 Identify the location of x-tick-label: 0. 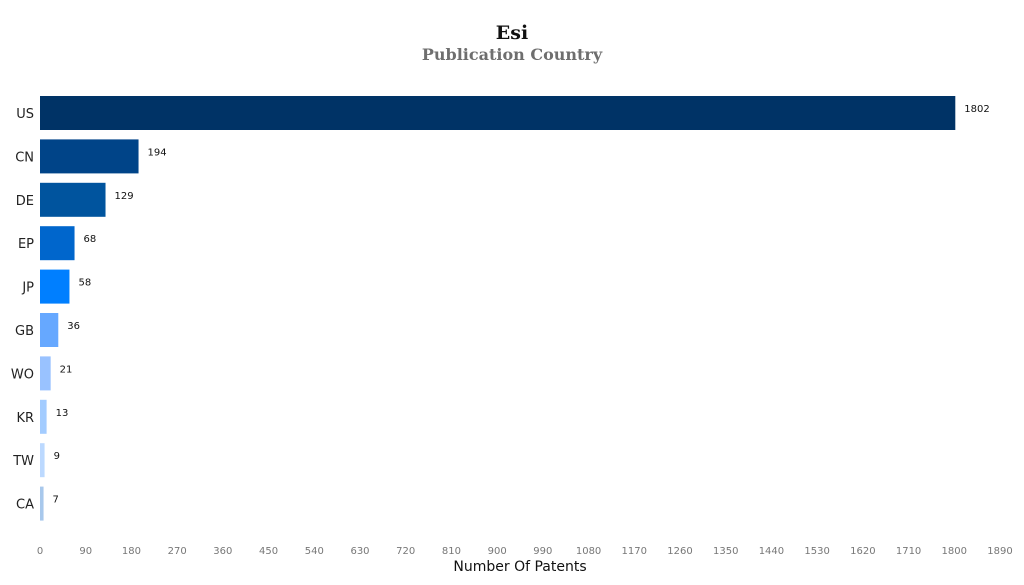
(40, 551).